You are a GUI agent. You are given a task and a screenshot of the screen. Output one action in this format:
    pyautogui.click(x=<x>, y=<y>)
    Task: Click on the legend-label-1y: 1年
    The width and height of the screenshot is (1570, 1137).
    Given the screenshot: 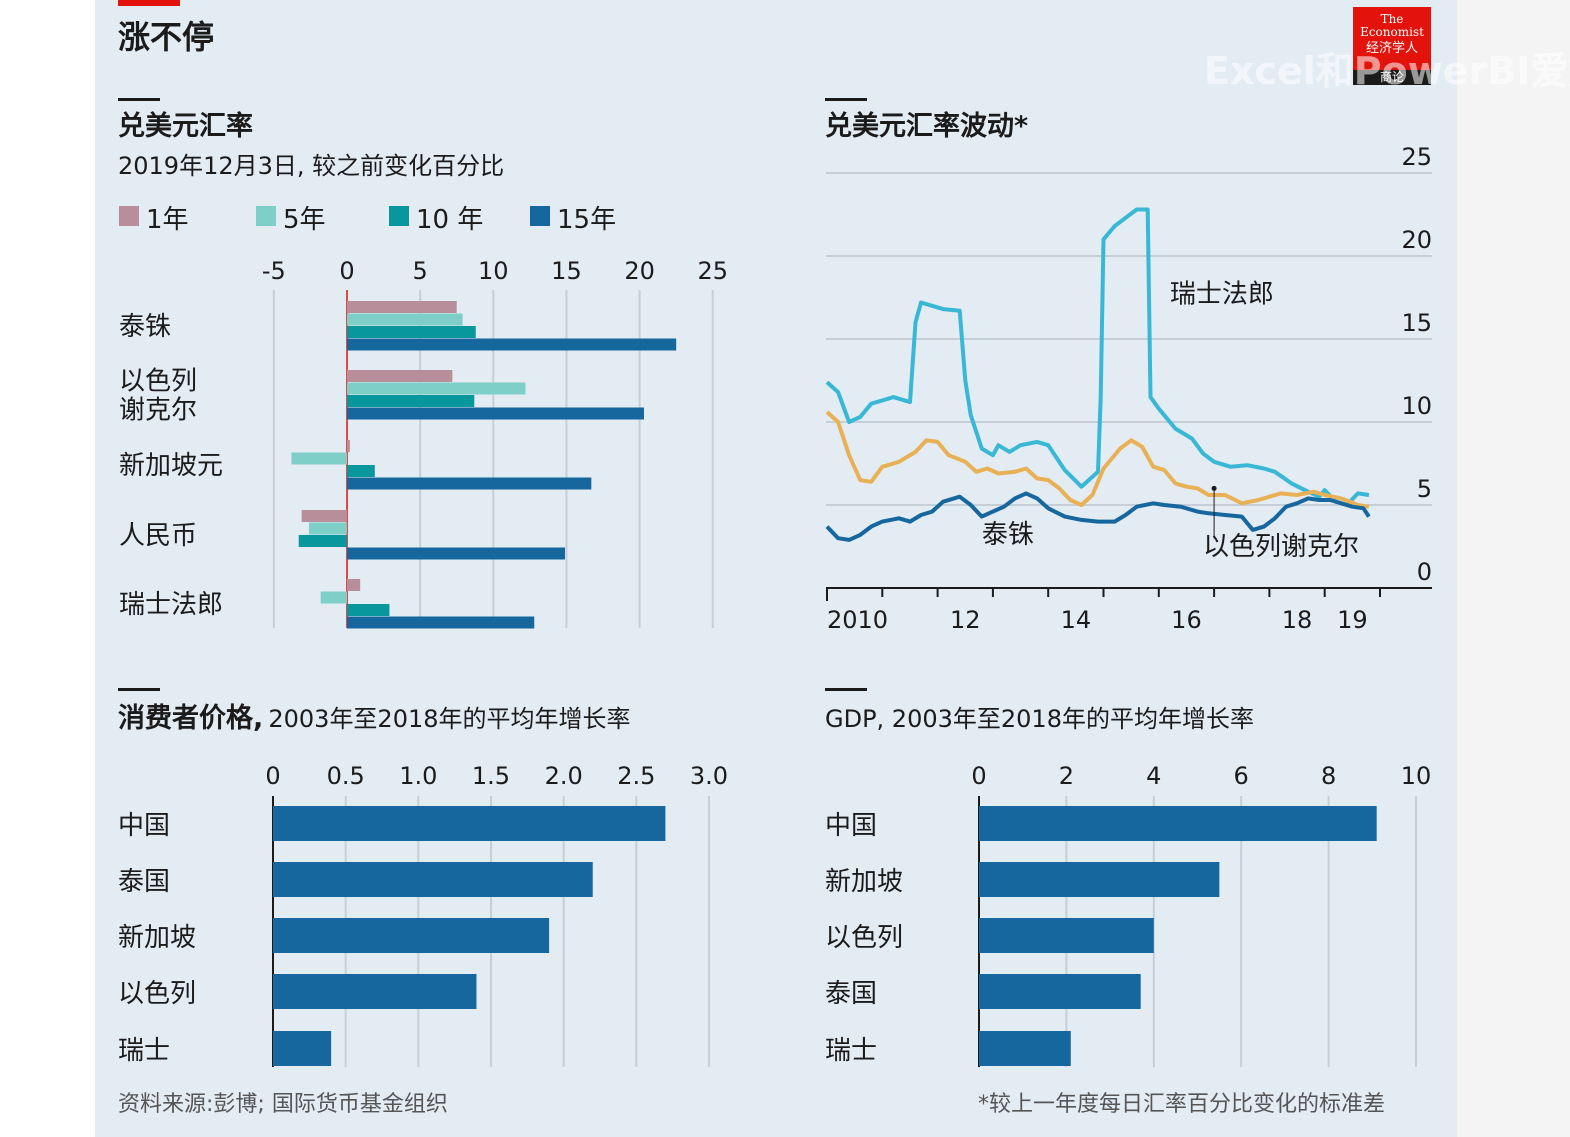 What is the action you would take?
    pyautogui.click(x=167, y=220)
    